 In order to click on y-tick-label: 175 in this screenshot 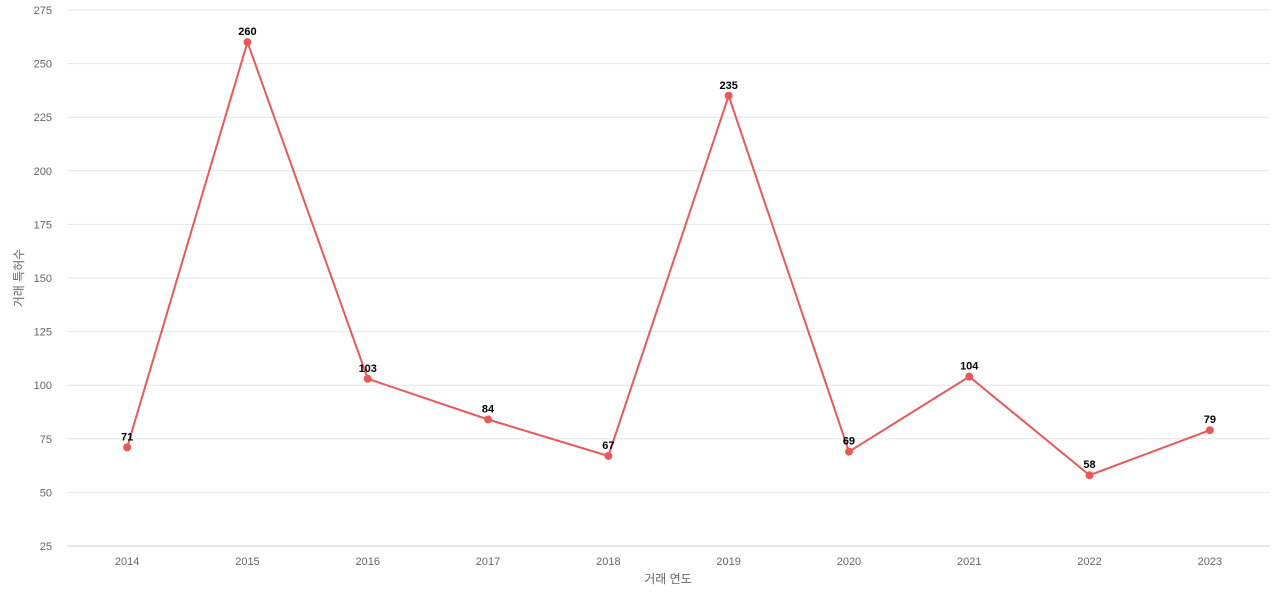, I will do `click(43, 225)`.